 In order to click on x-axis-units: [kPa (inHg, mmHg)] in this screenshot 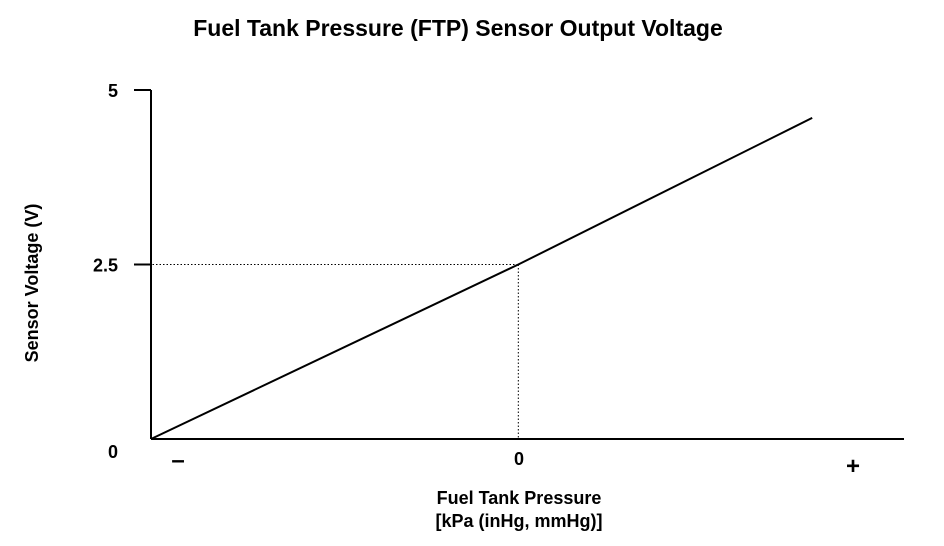, I will do `click(518, 521)`.